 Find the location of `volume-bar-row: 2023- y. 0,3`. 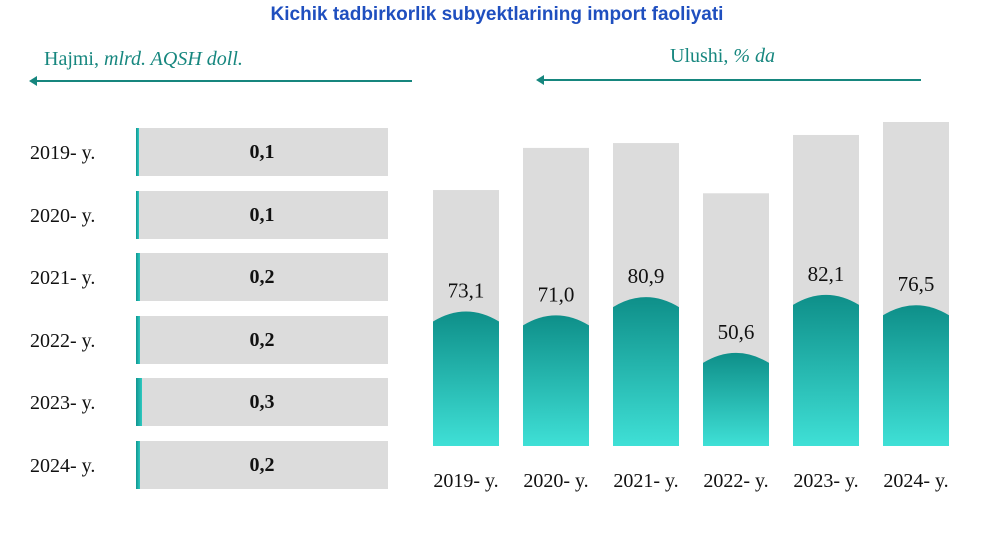

volume-bar-row: 2023- y. 0,3 is located at coordinates (200, 404).